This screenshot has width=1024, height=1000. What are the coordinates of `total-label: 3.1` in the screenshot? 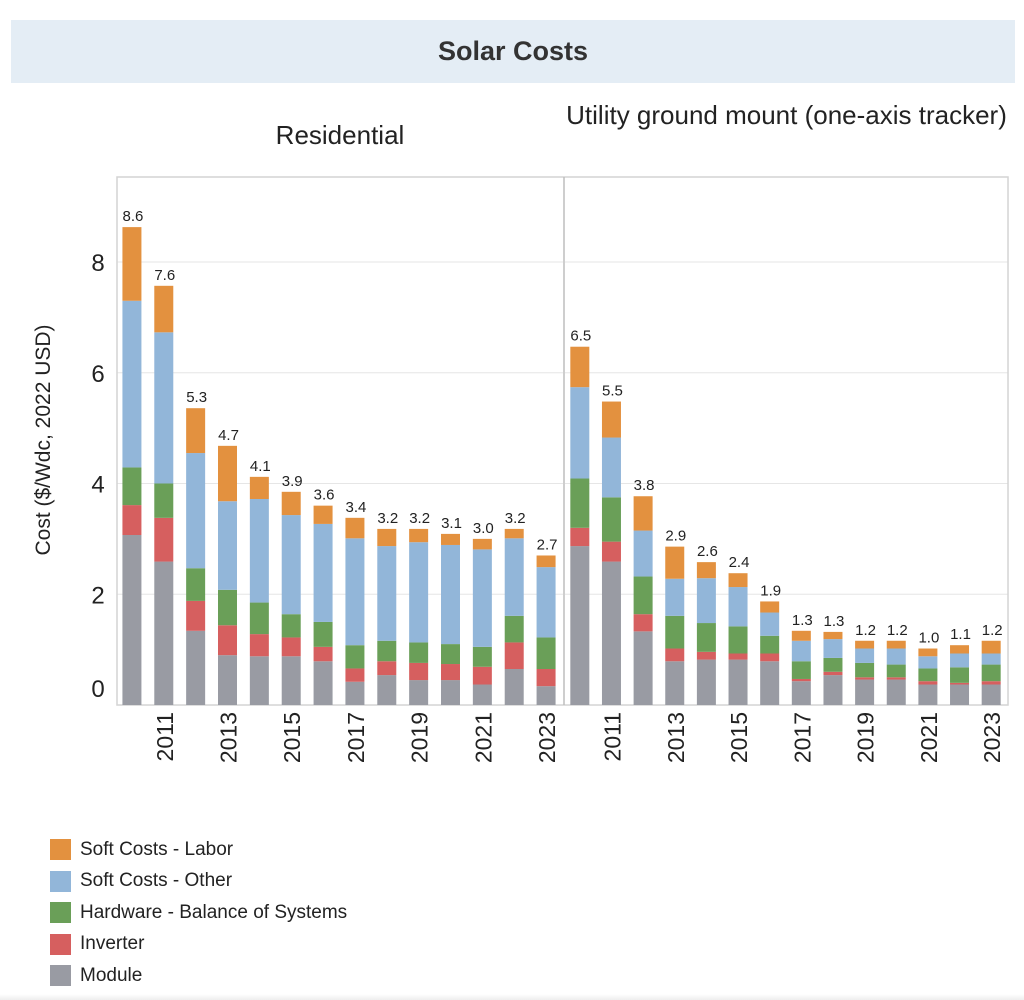 It's located at (451, 523).